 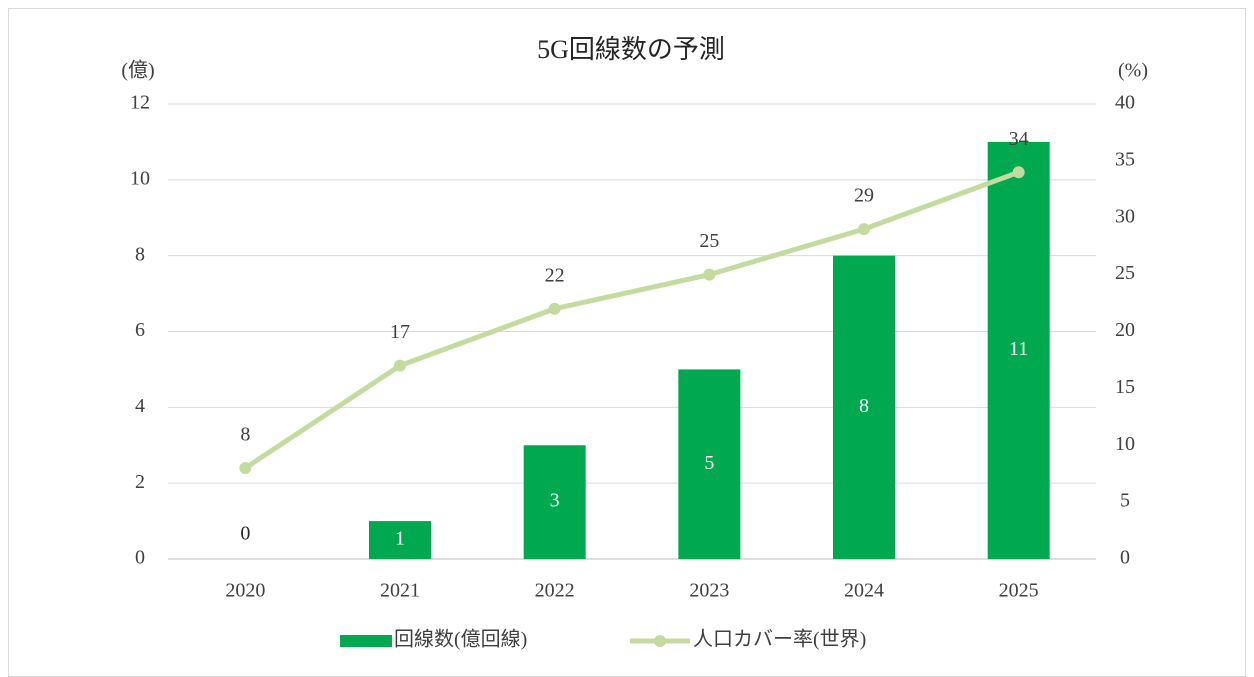 I want to click on y2-tick-label: 5, so click(x=1125, y=501).